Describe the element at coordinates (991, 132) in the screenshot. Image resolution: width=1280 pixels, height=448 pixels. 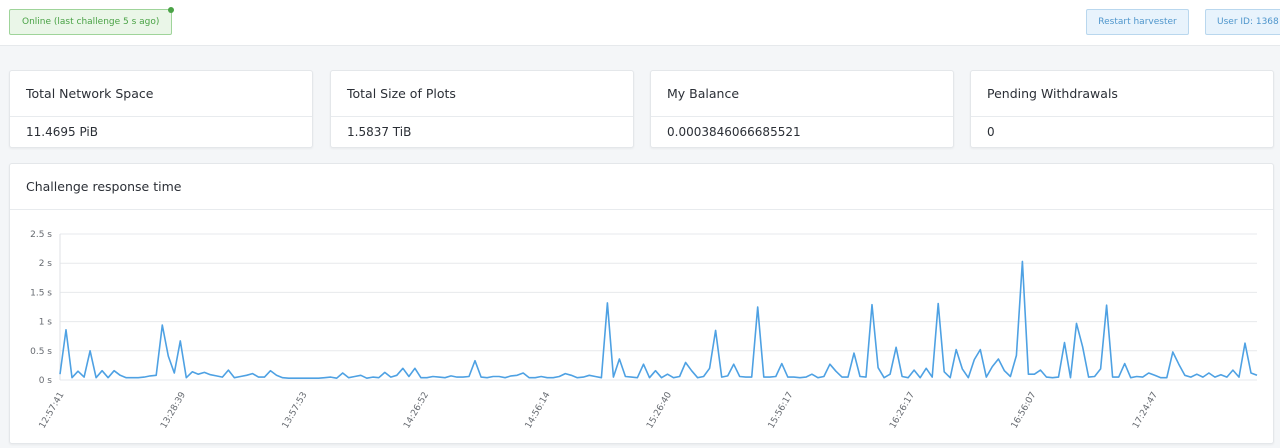
I see `stat-value: 0` at that location.